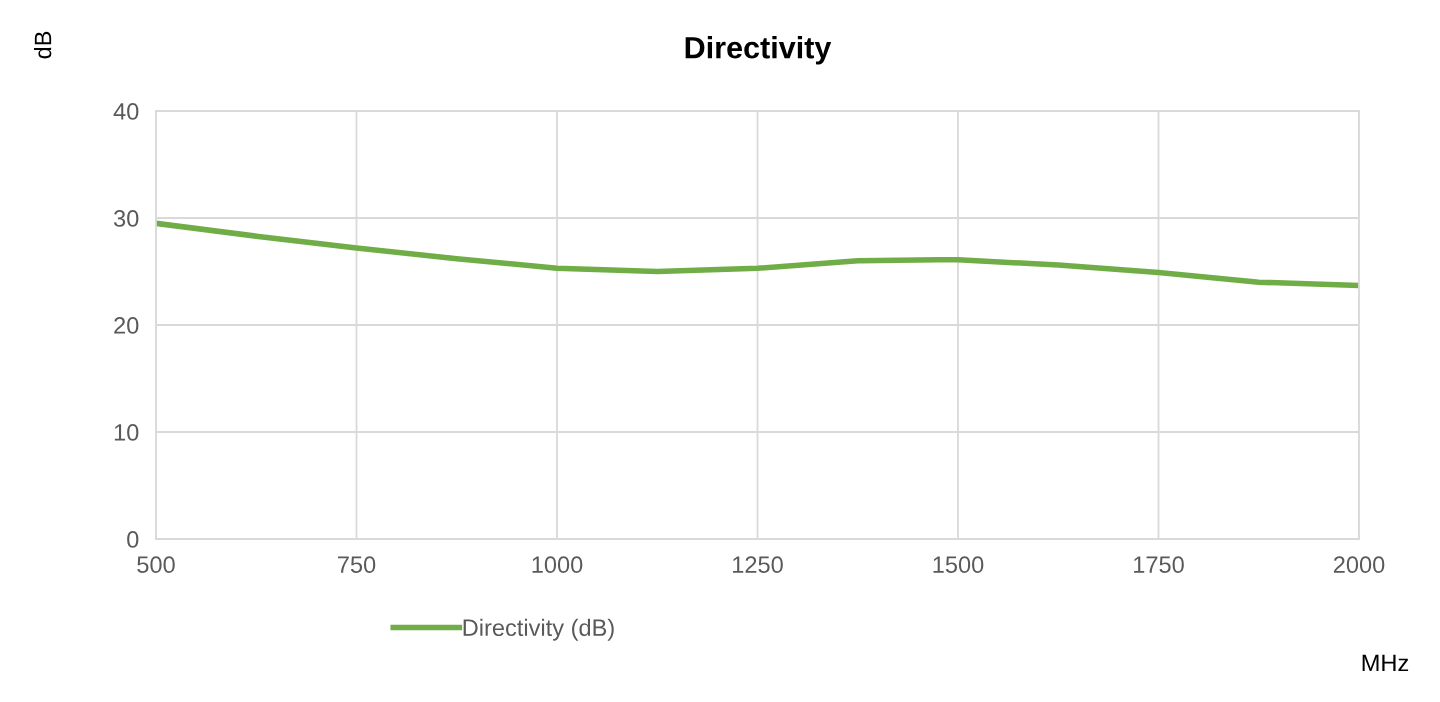  Describe the element at coordinates (958, 565) in the screenshot. I see `x-tick-label: 1500` at that location.